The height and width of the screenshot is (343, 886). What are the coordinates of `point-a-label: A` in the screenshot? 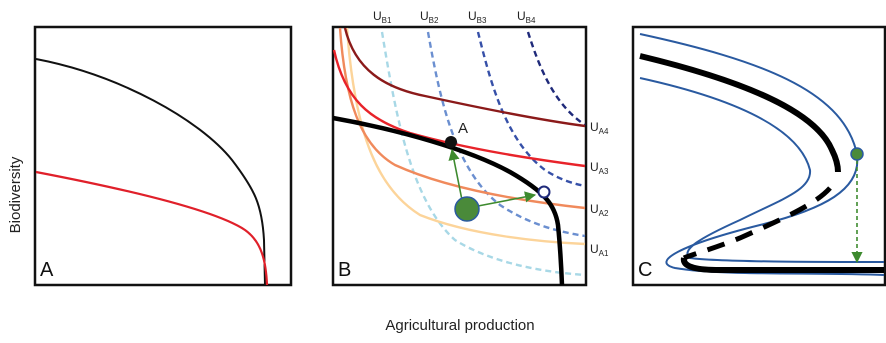 It's located at (463, 128).